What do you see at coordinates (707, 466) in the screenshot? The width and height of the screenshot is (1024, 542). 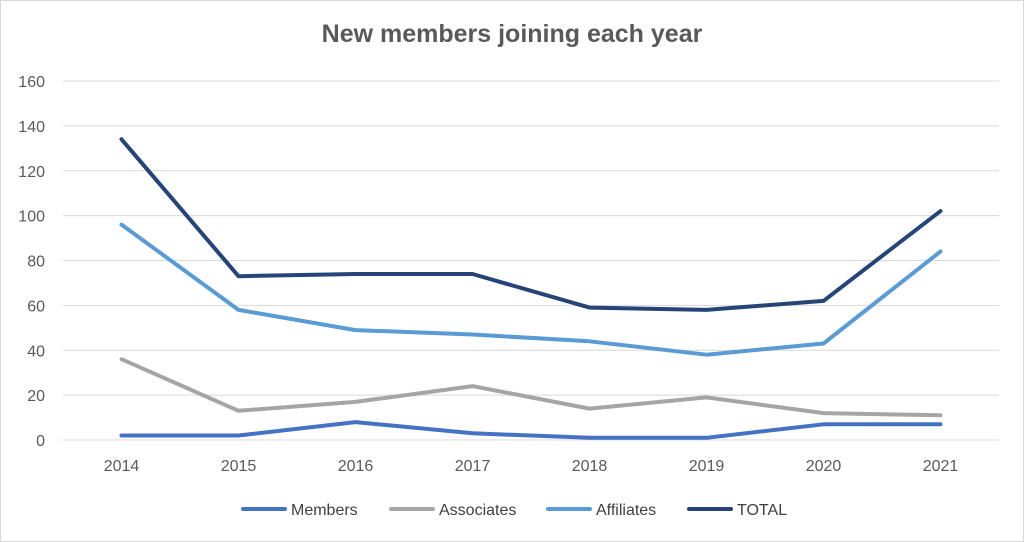 I see `x-tick-label: 2019` at bounding box center [707, 466].